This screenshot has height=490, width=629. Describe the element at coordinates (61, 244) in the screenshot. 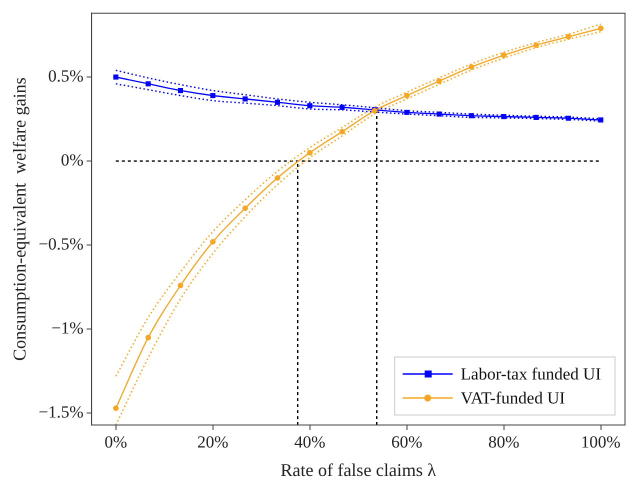

I see `y-tick-label: −0.5%` at that location.